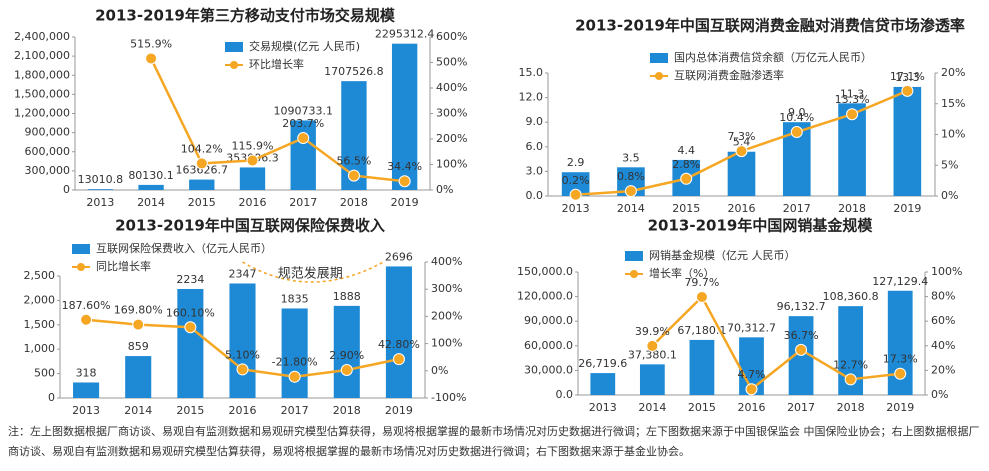 This screenshot has height=471, width=989. I want to click on legend-dot, so click(81, 267).